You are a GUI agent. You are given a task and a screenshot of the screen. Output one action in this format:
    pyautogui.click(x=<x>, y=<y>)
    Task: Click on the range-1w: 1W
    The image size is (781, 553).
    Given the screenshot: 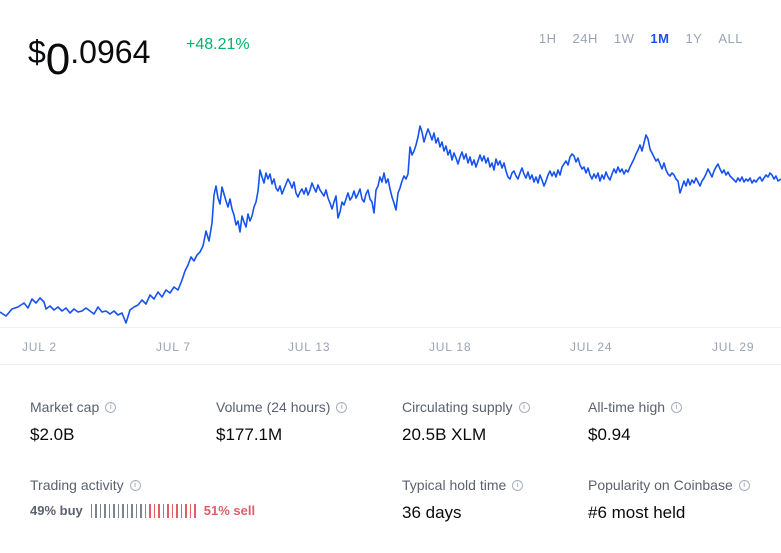 What is the action you would take?
    pyautogui.click(x=624, y=38)
    